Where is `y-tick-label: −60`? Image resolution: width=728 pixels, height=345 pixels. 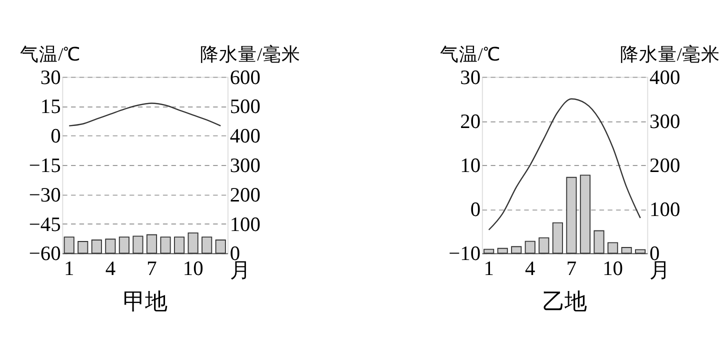 y-tick-label: −60 is located at coordinates (44, 254).